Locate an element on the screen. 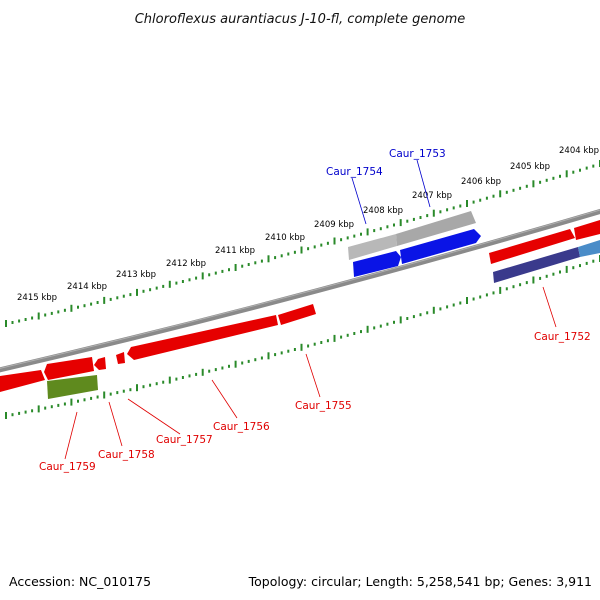  gene-upper-right is located at coordinates (587, 230).